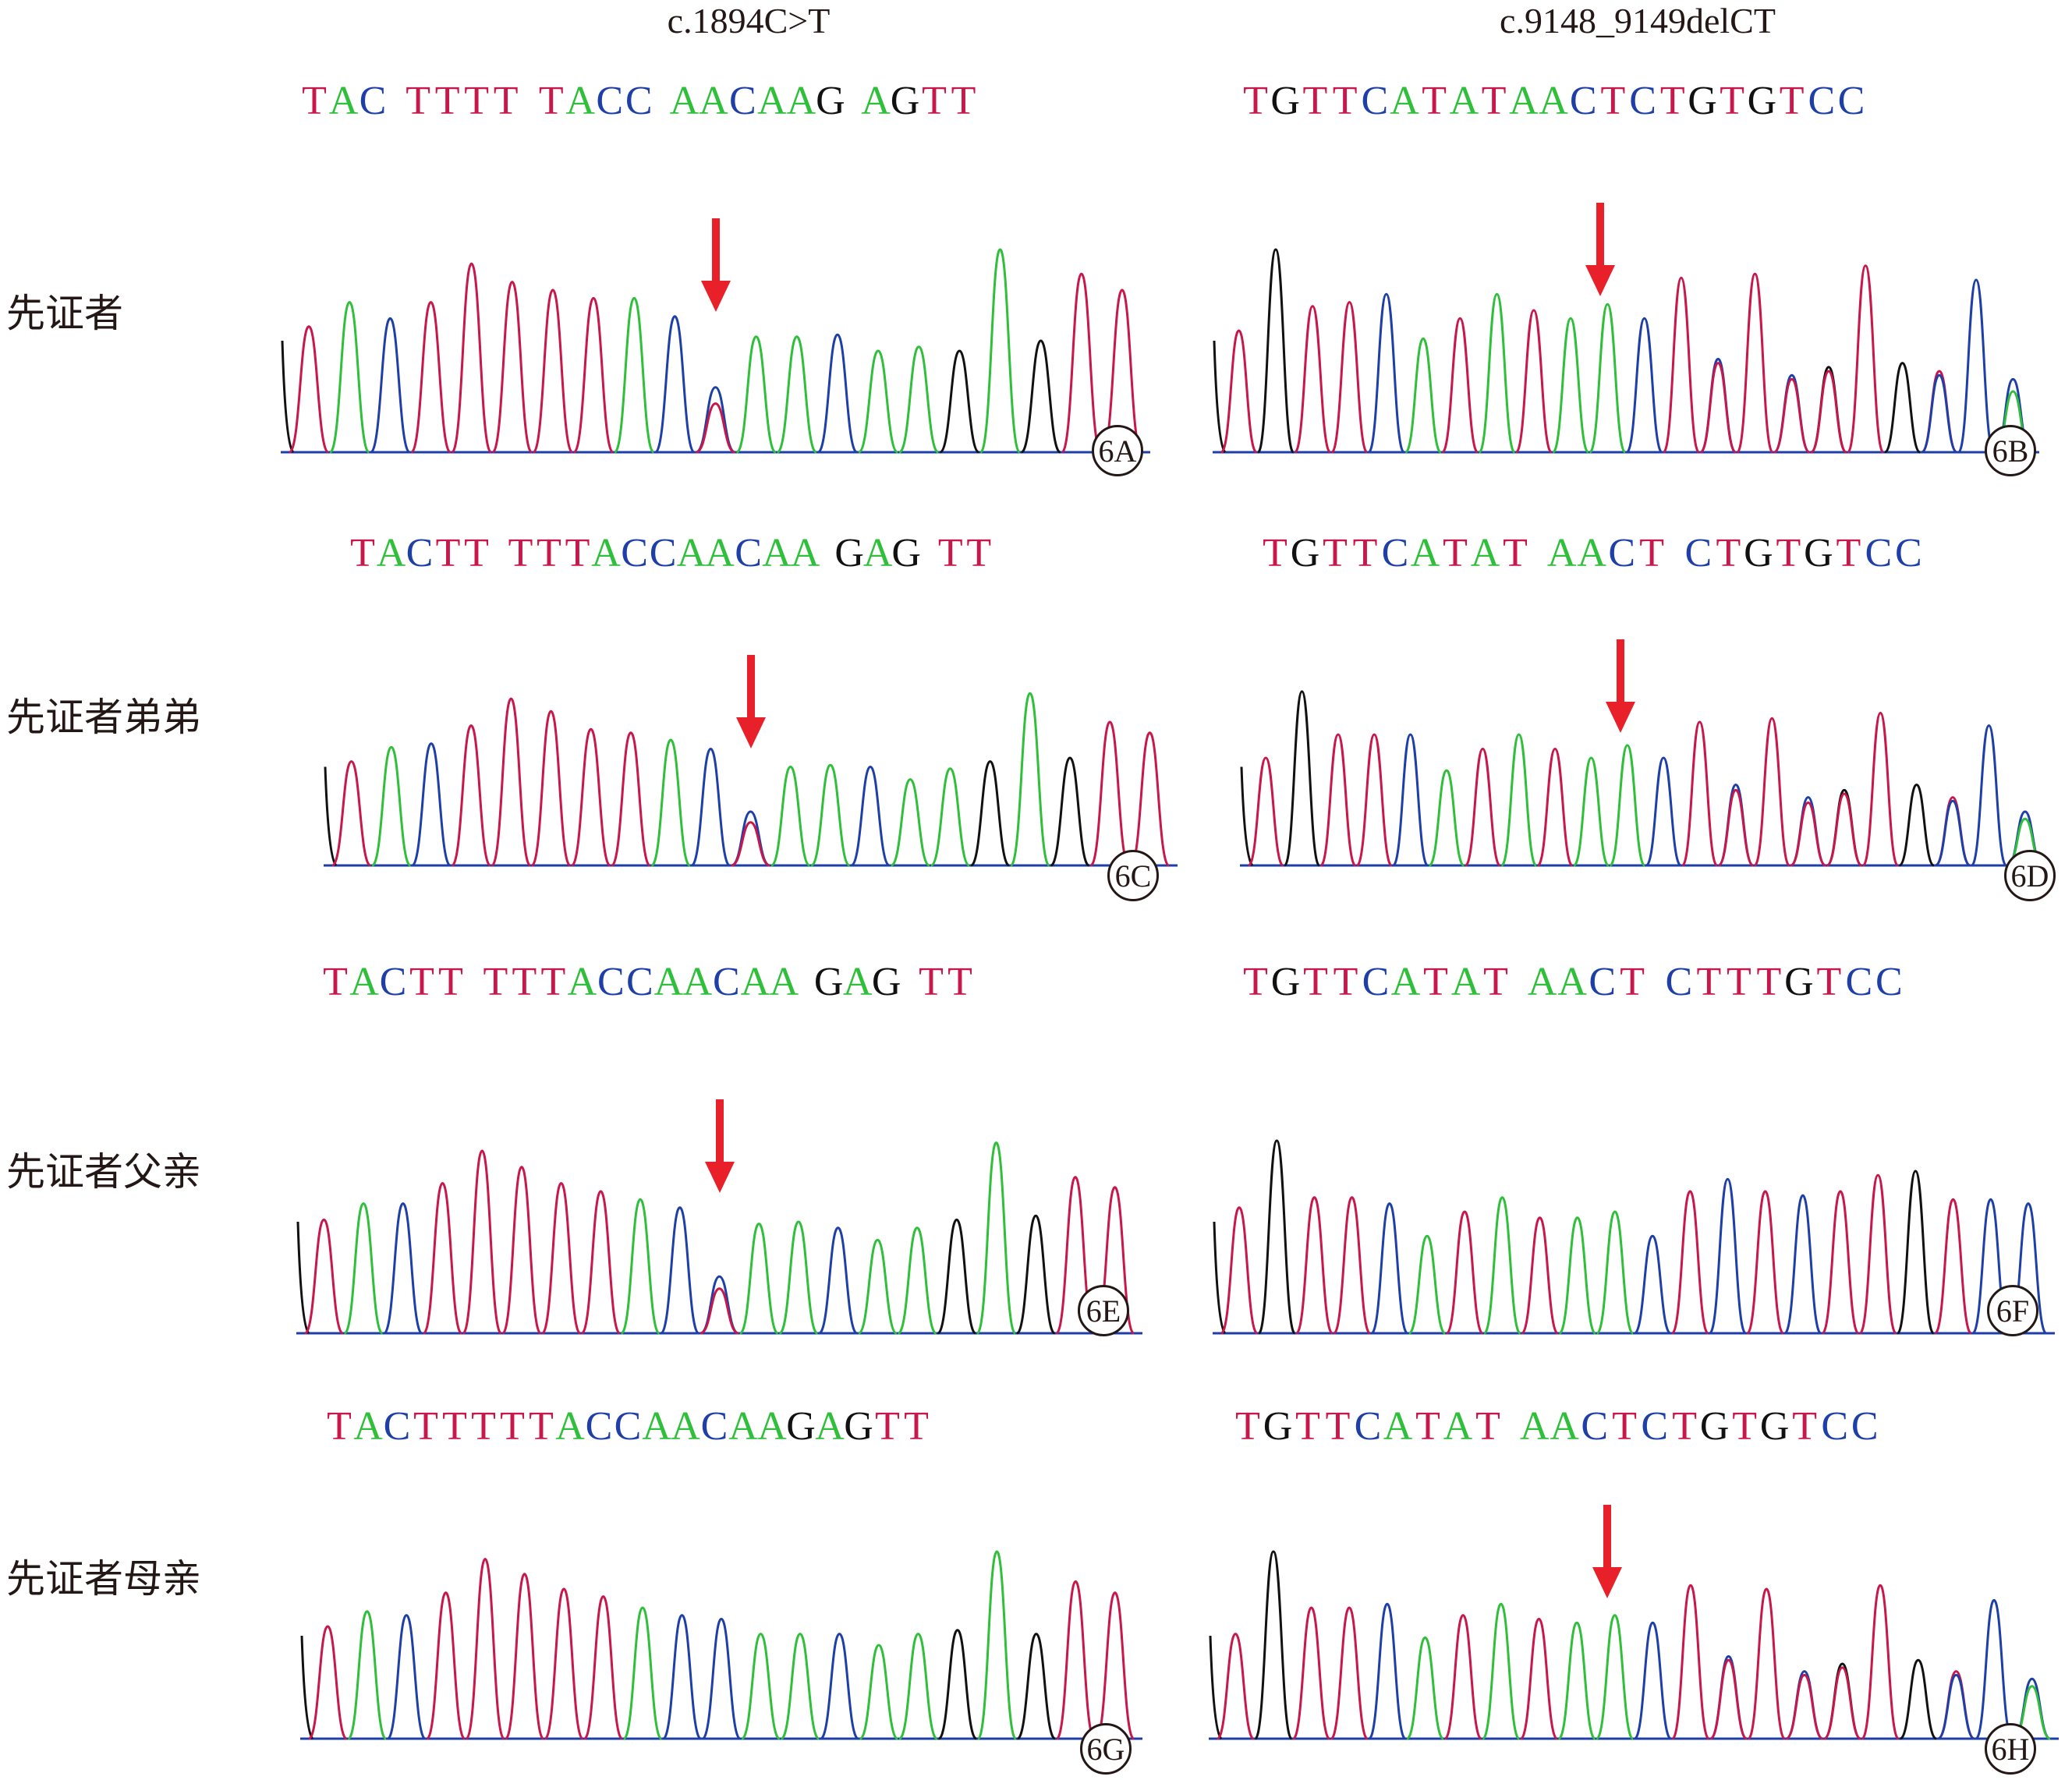 This screenshot has width=2072, height=1780. I want to click on panel-badge: 6G, so click(1106, 1749).